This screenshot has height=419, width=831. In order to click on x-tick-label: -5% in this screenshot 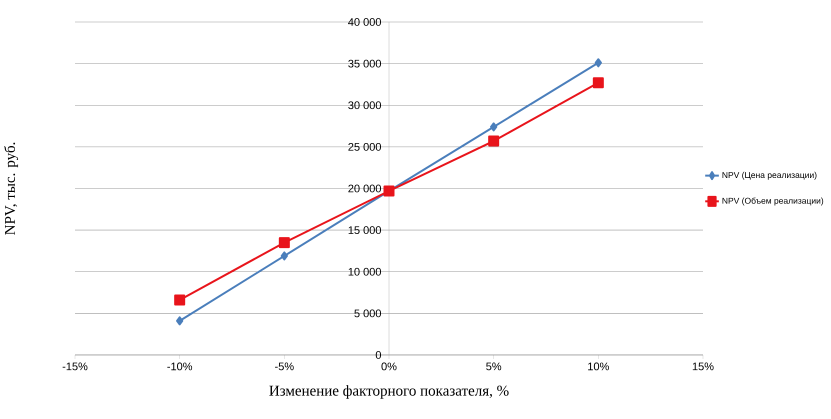, I will do `click(284, 366)`.